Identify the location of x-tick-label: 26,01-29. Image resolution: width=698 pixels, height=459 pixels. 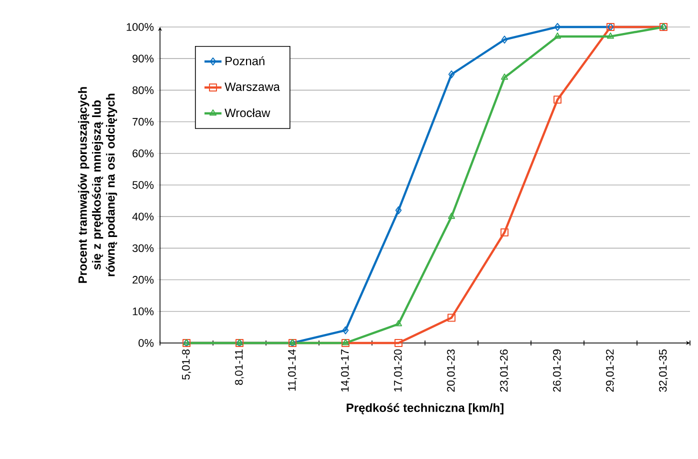
(557, 371).